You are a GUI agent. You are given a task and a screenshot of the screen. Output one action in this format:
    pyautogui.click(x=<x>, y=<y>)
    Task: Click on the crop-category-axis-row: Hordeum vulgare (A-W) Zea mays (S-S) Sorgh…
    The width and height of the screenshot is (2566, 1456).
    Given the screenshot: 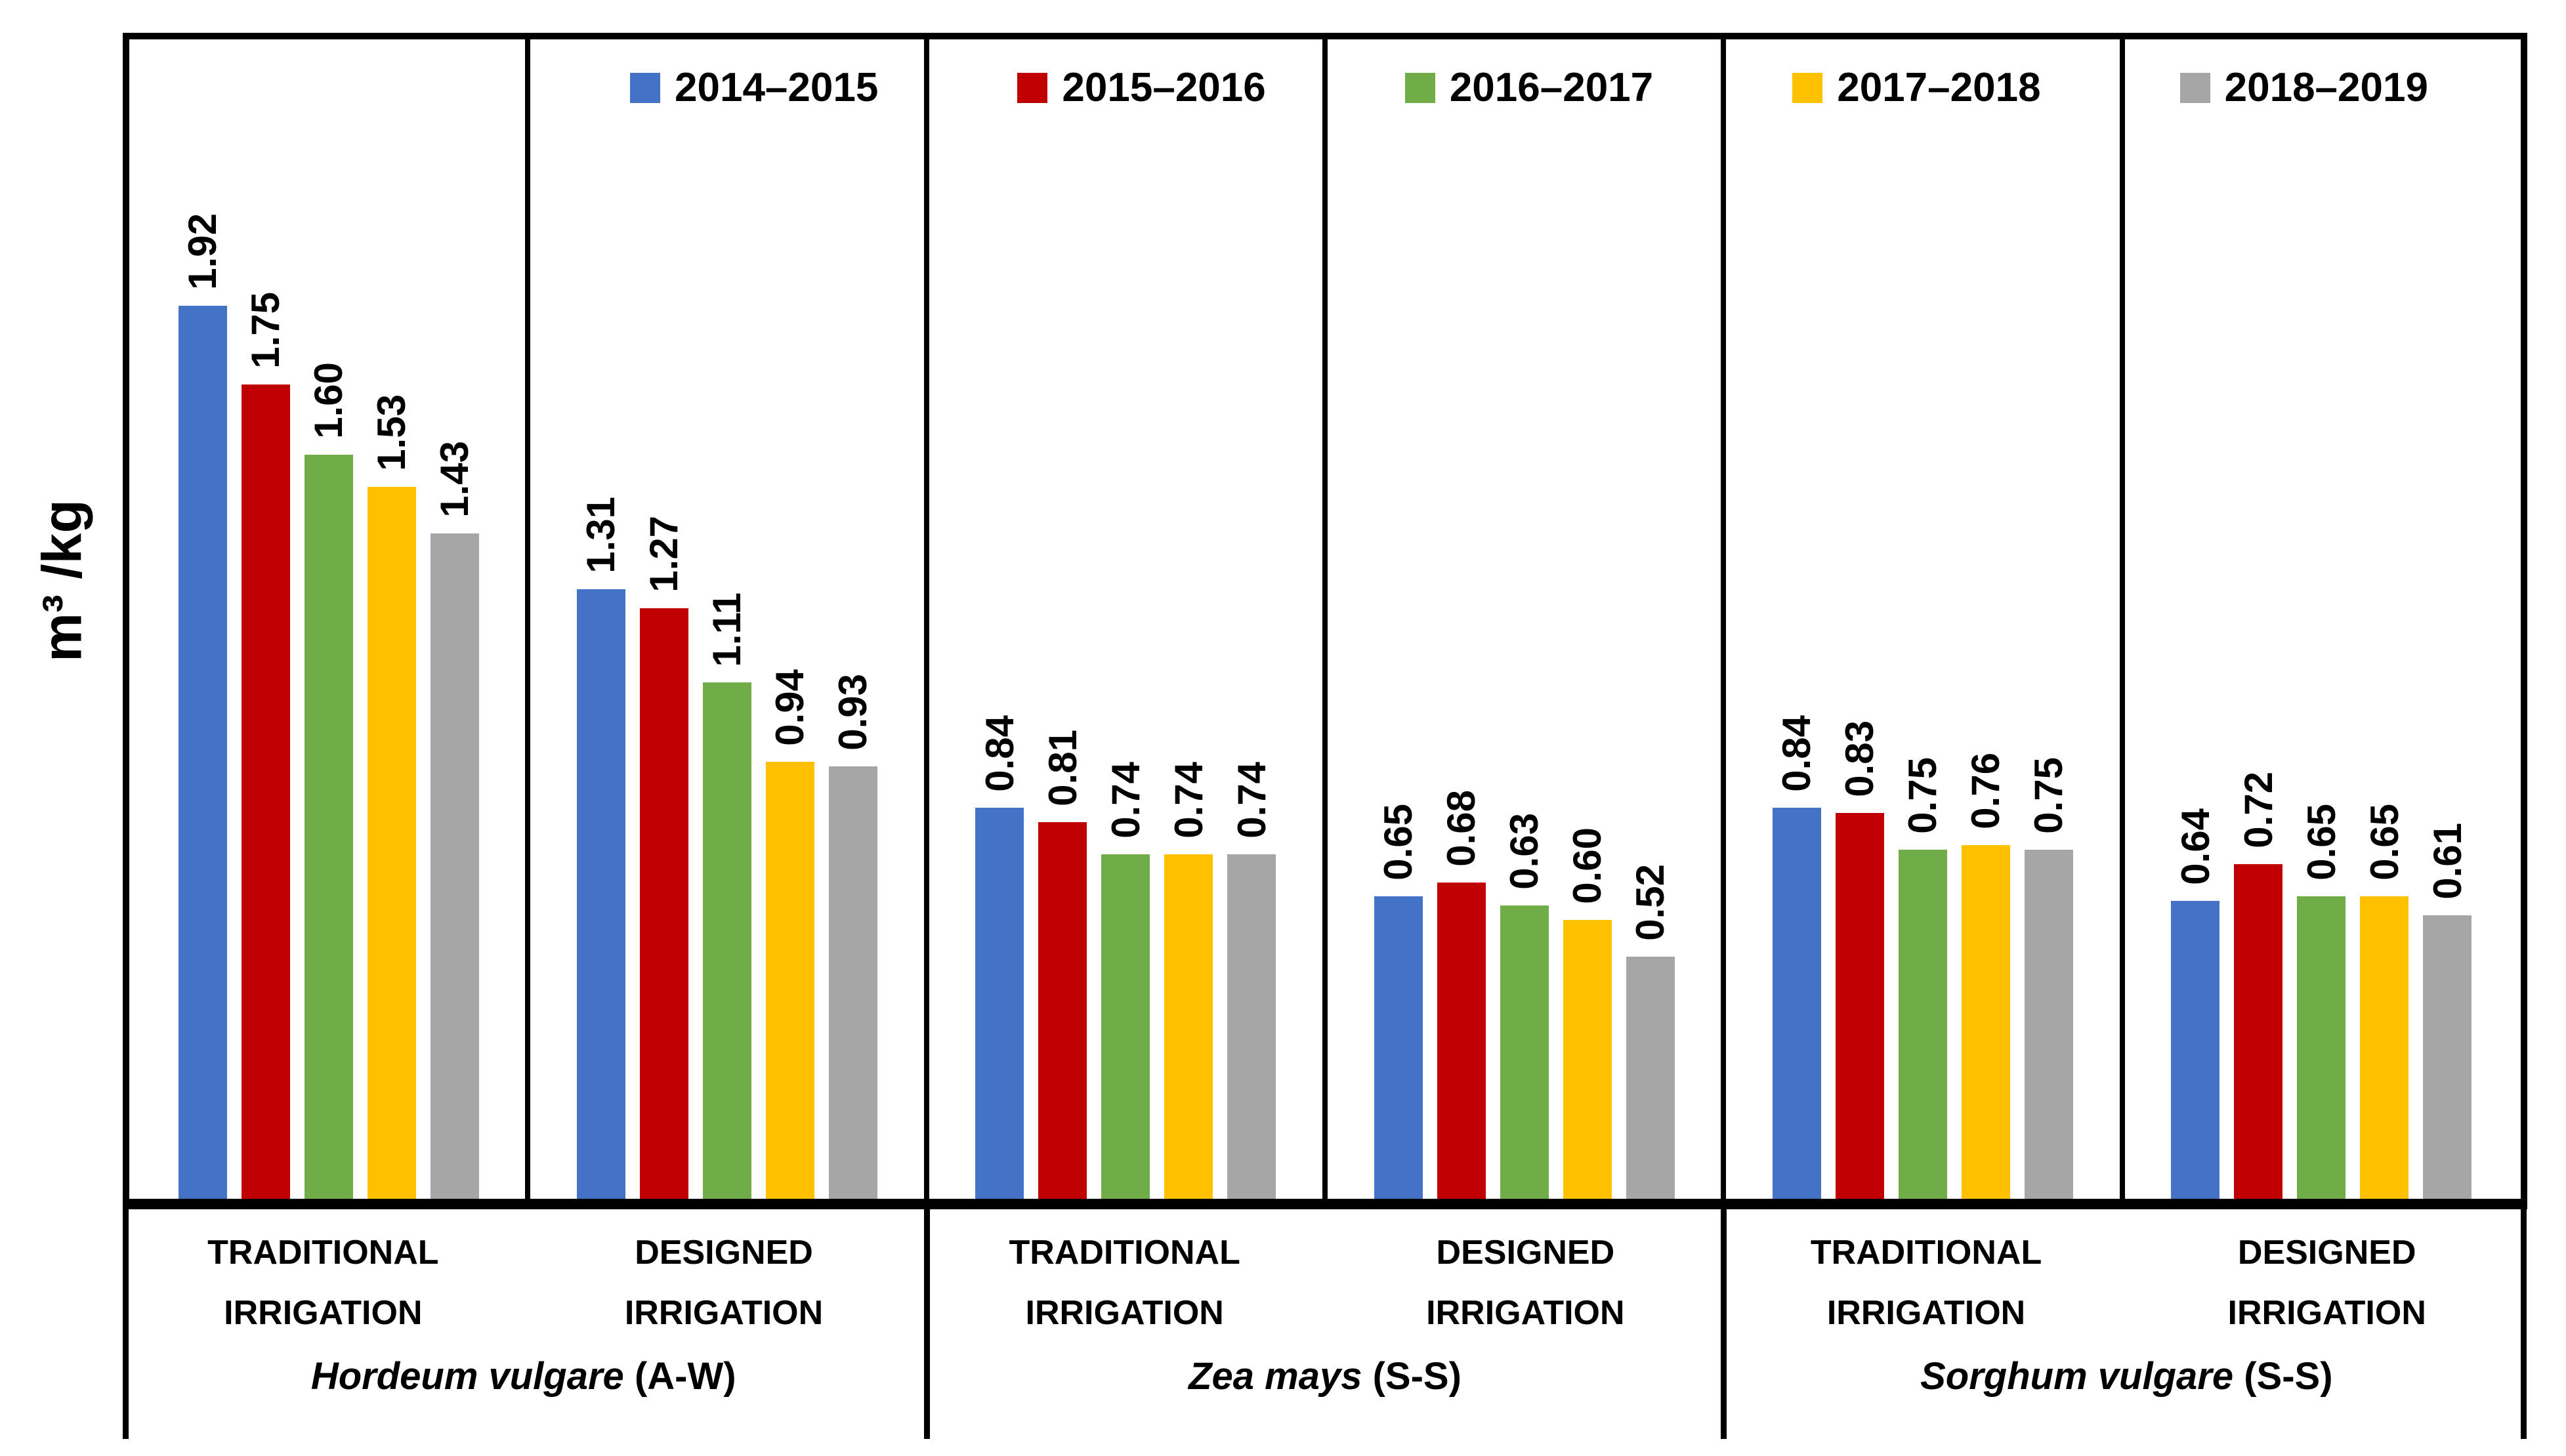 What is the action you would take?
    pyautogui.click(x=1325, y=1376)
    